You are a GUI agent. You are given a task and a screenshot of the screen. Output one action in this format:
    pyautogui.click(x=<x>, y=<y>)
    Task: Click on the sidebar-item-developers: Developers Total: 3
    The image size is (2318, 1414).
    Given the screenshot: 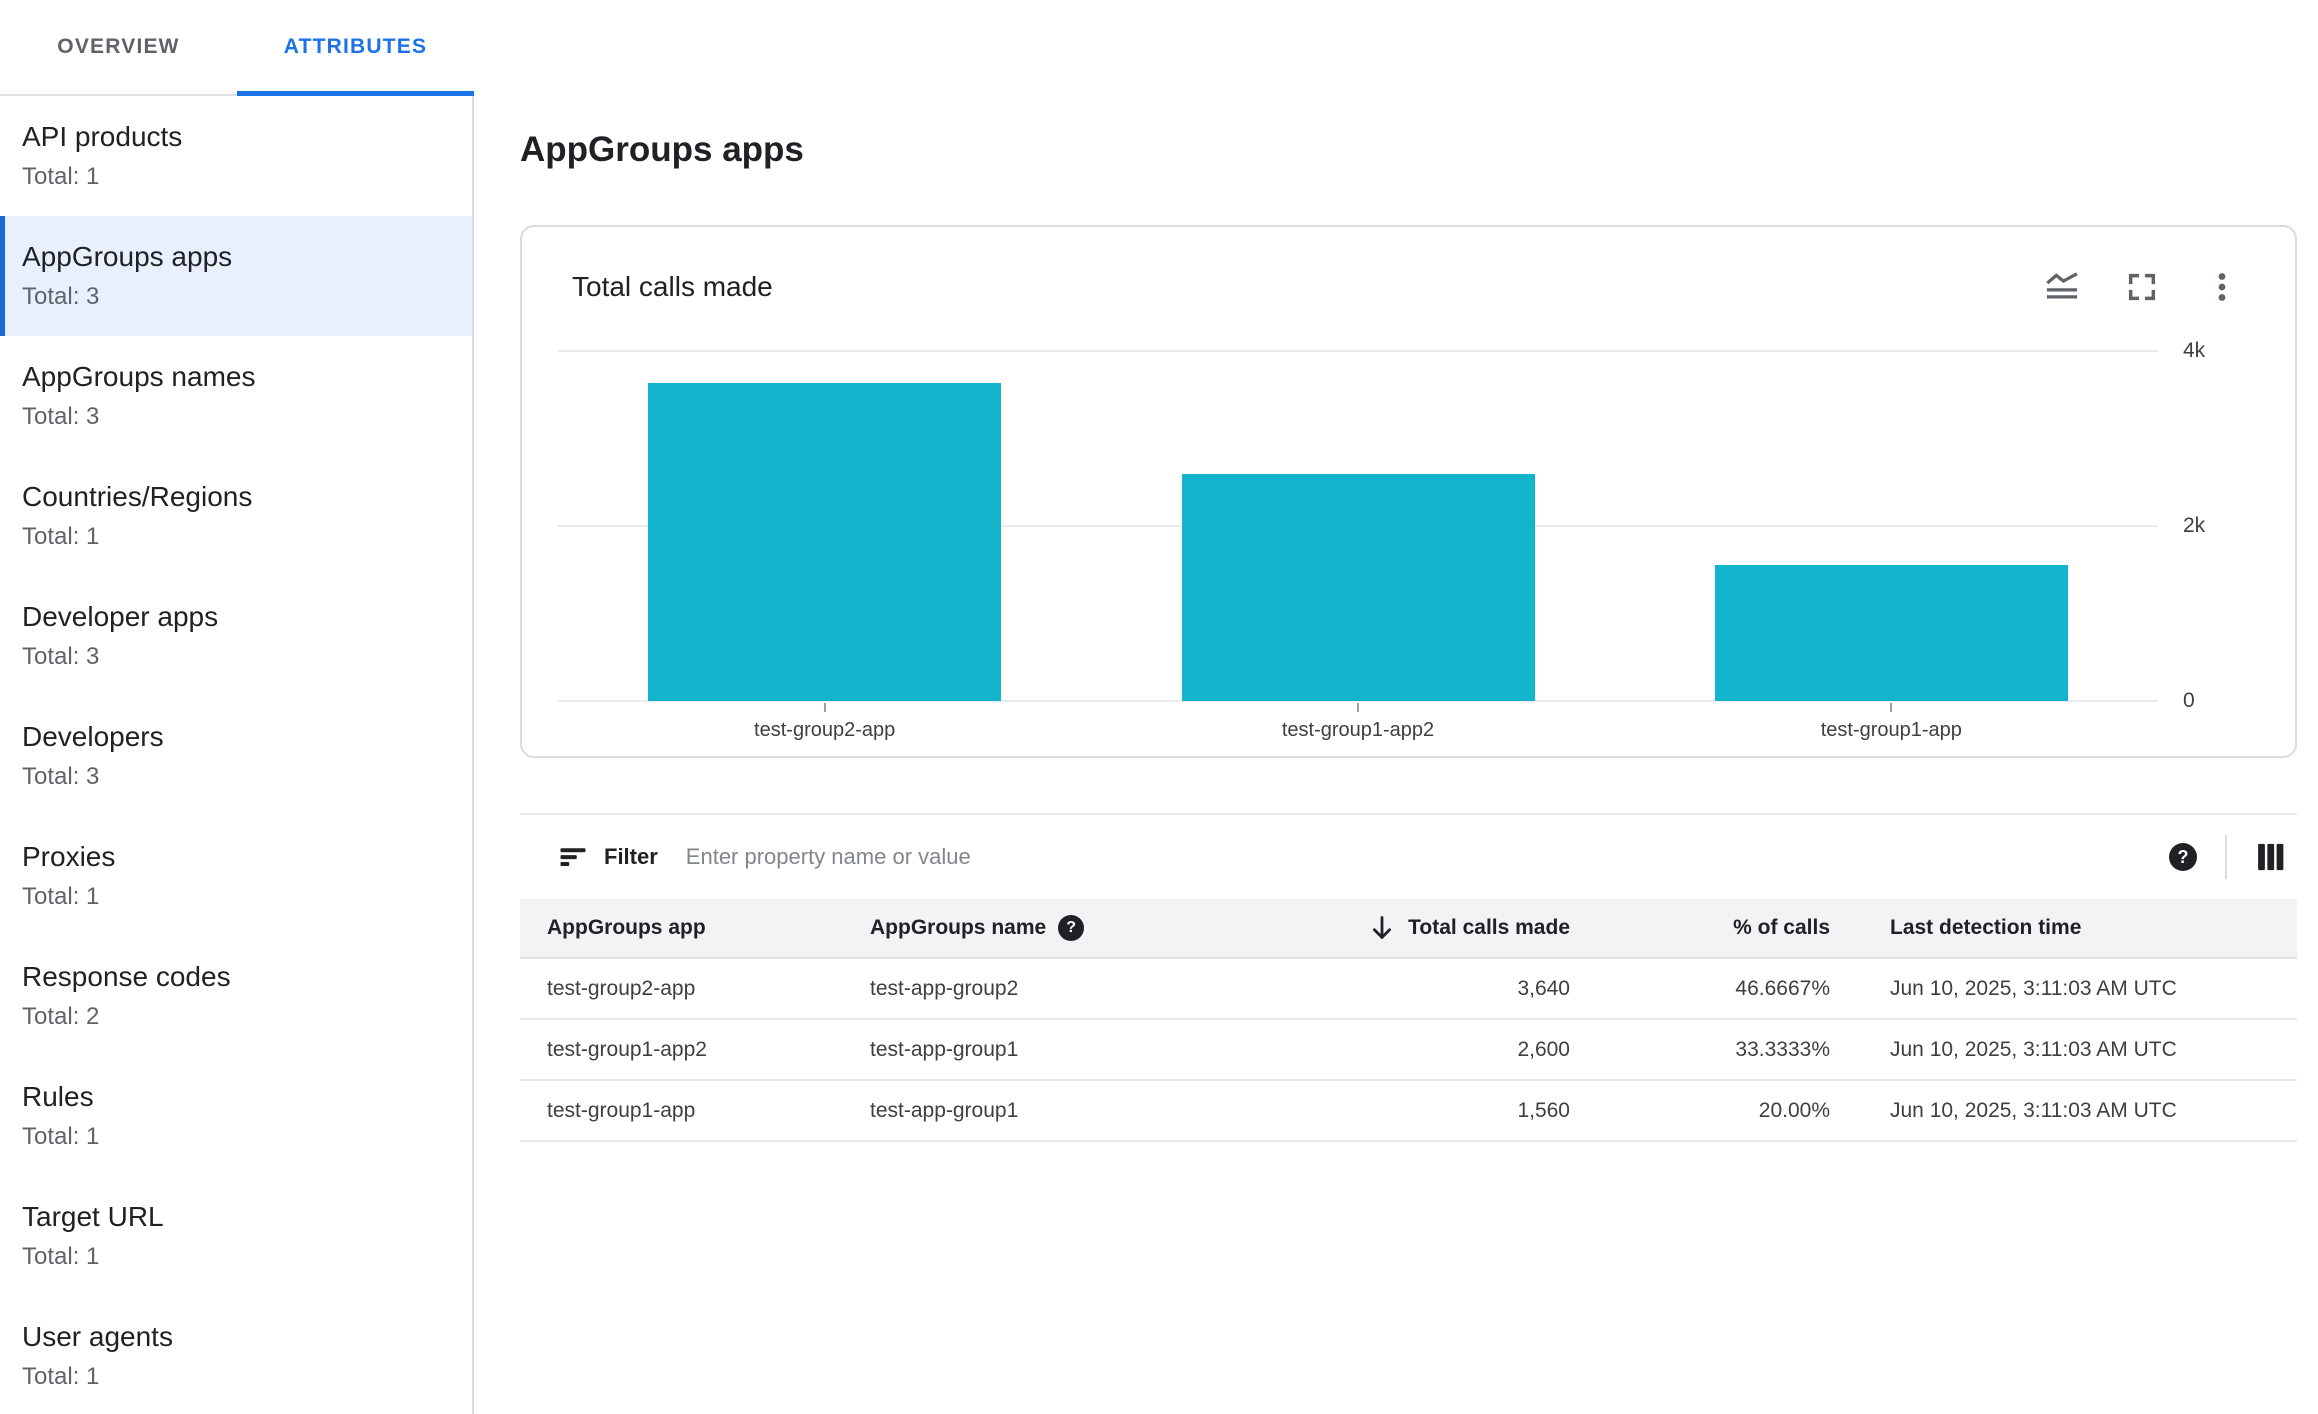 What is the action you would take?
    pyautogui.click(x=236, y=756)
    